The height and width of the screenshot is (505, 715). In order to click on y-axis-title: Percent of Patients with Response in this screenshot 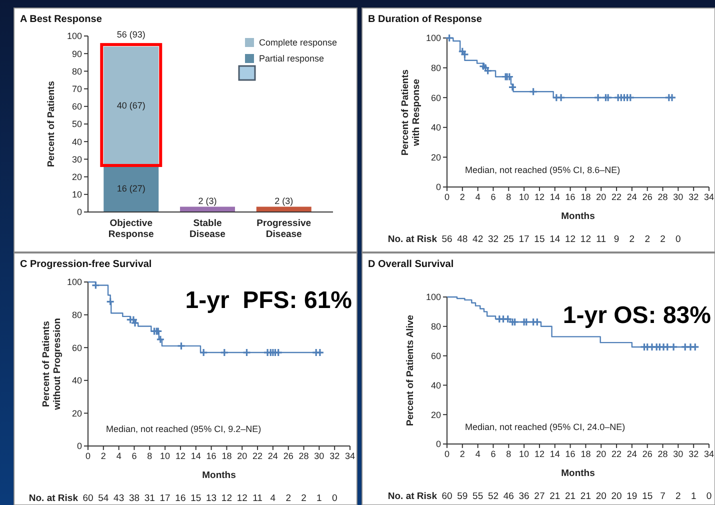, I will do `click(411, 112)`.